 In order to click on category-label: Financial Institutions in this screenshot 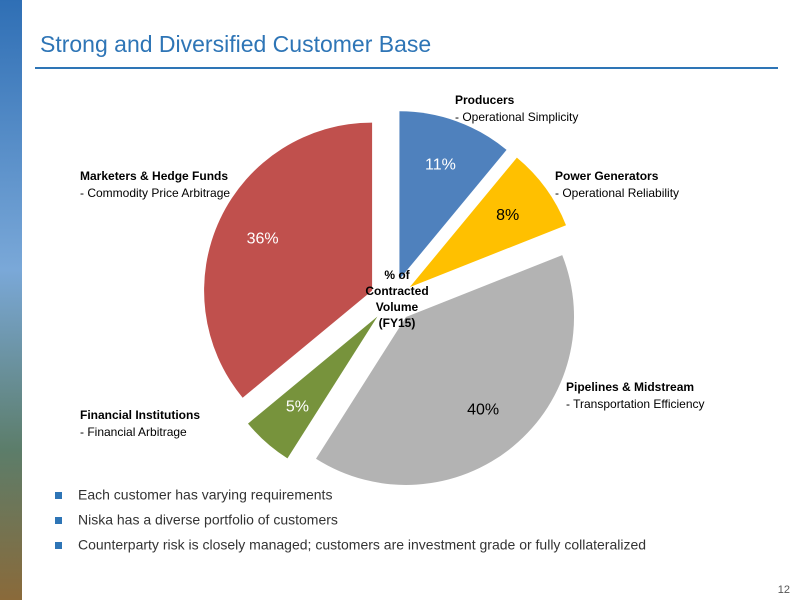, I will do `click(140, 415)`.